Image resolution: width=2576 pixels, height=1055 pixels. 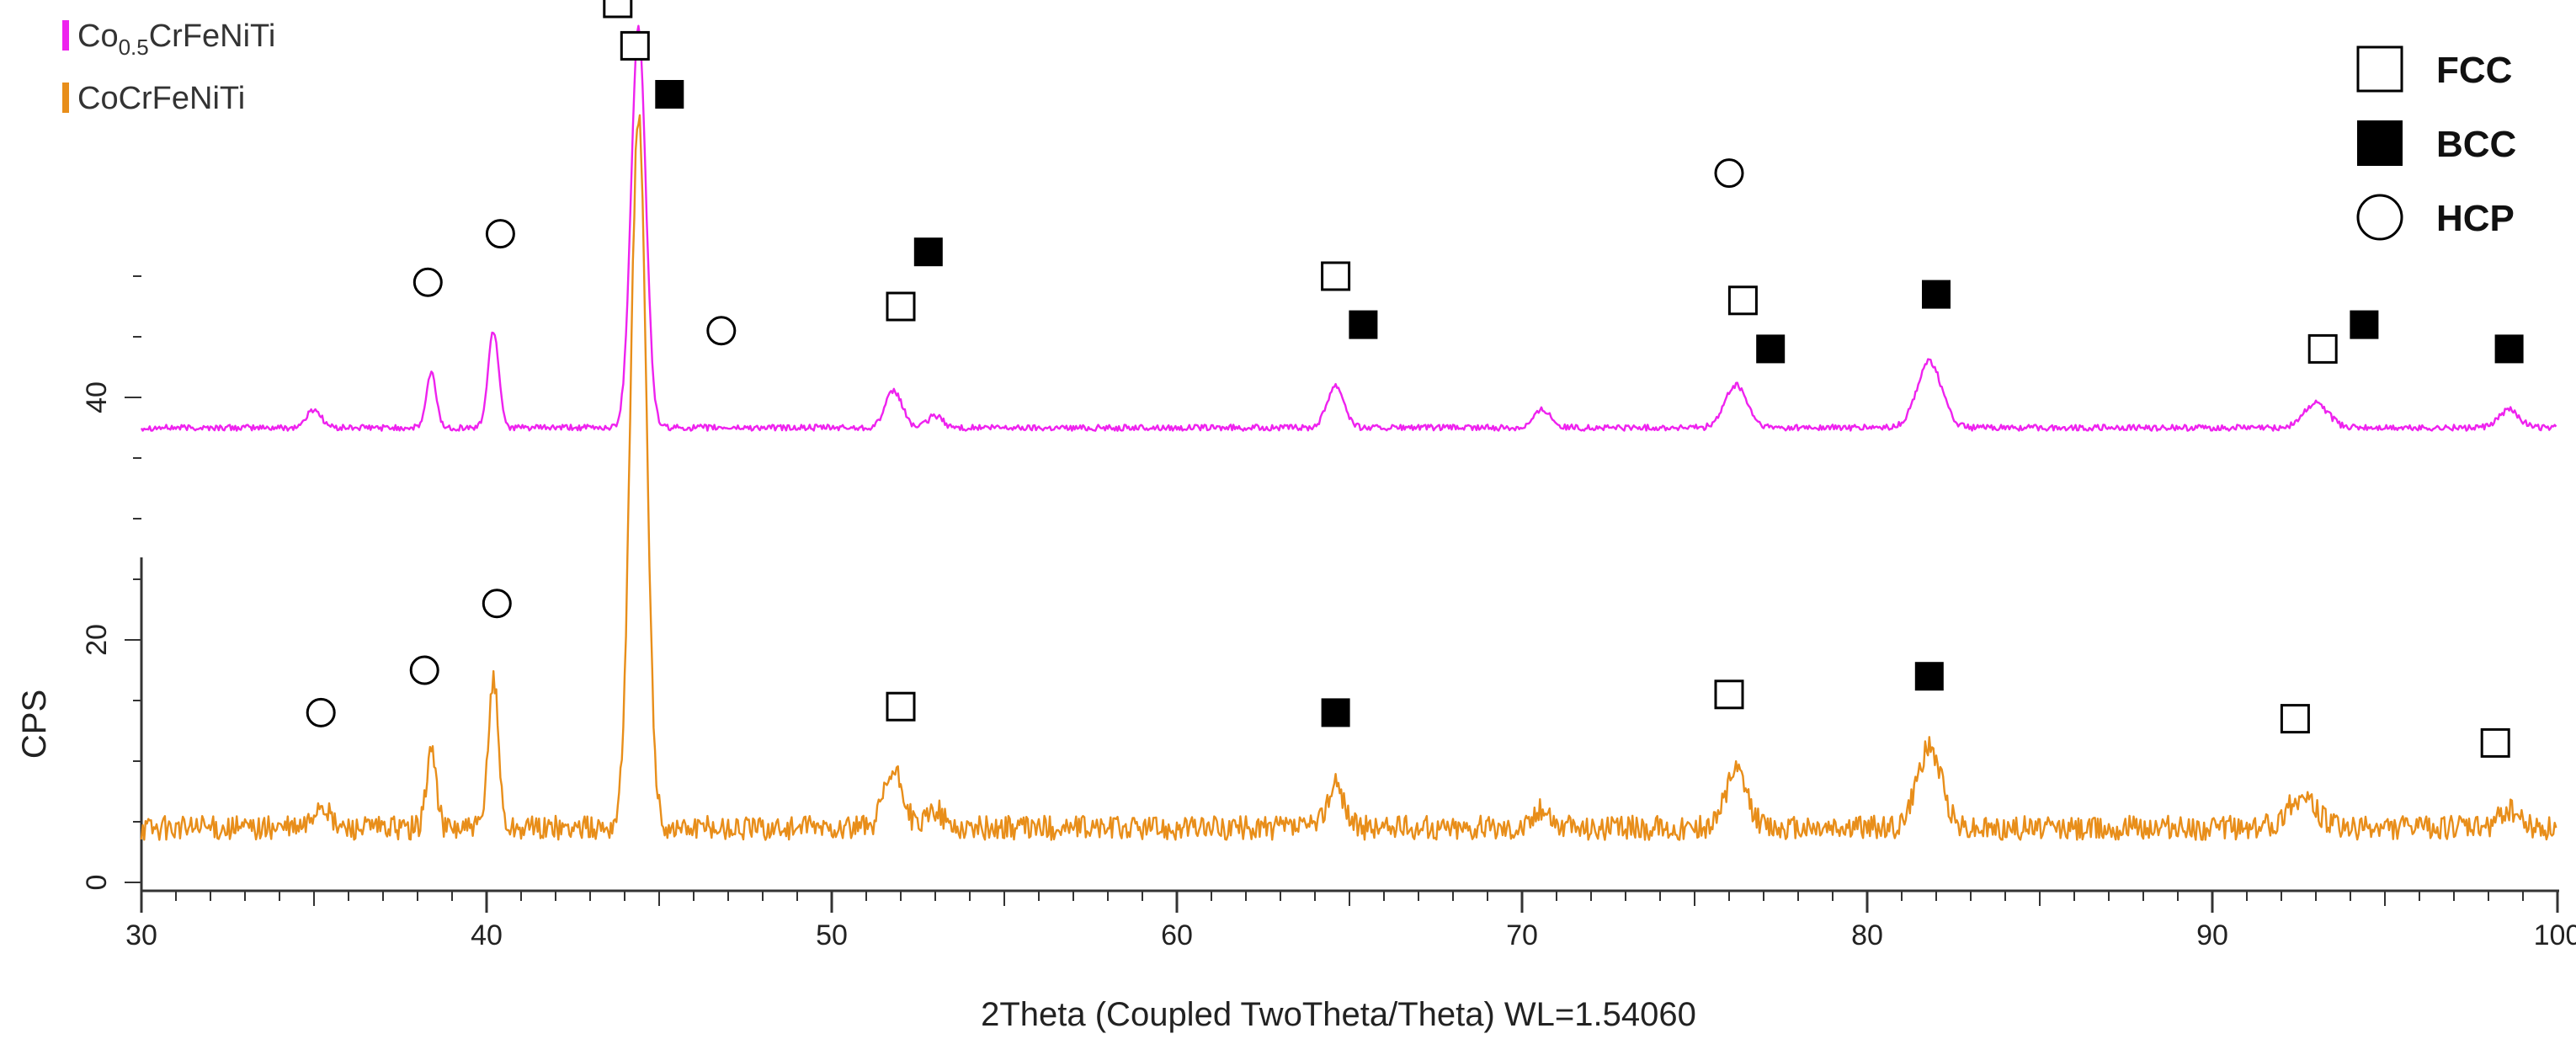 I want to click on x-tick-label: 100, so click(x=2555, y=935).